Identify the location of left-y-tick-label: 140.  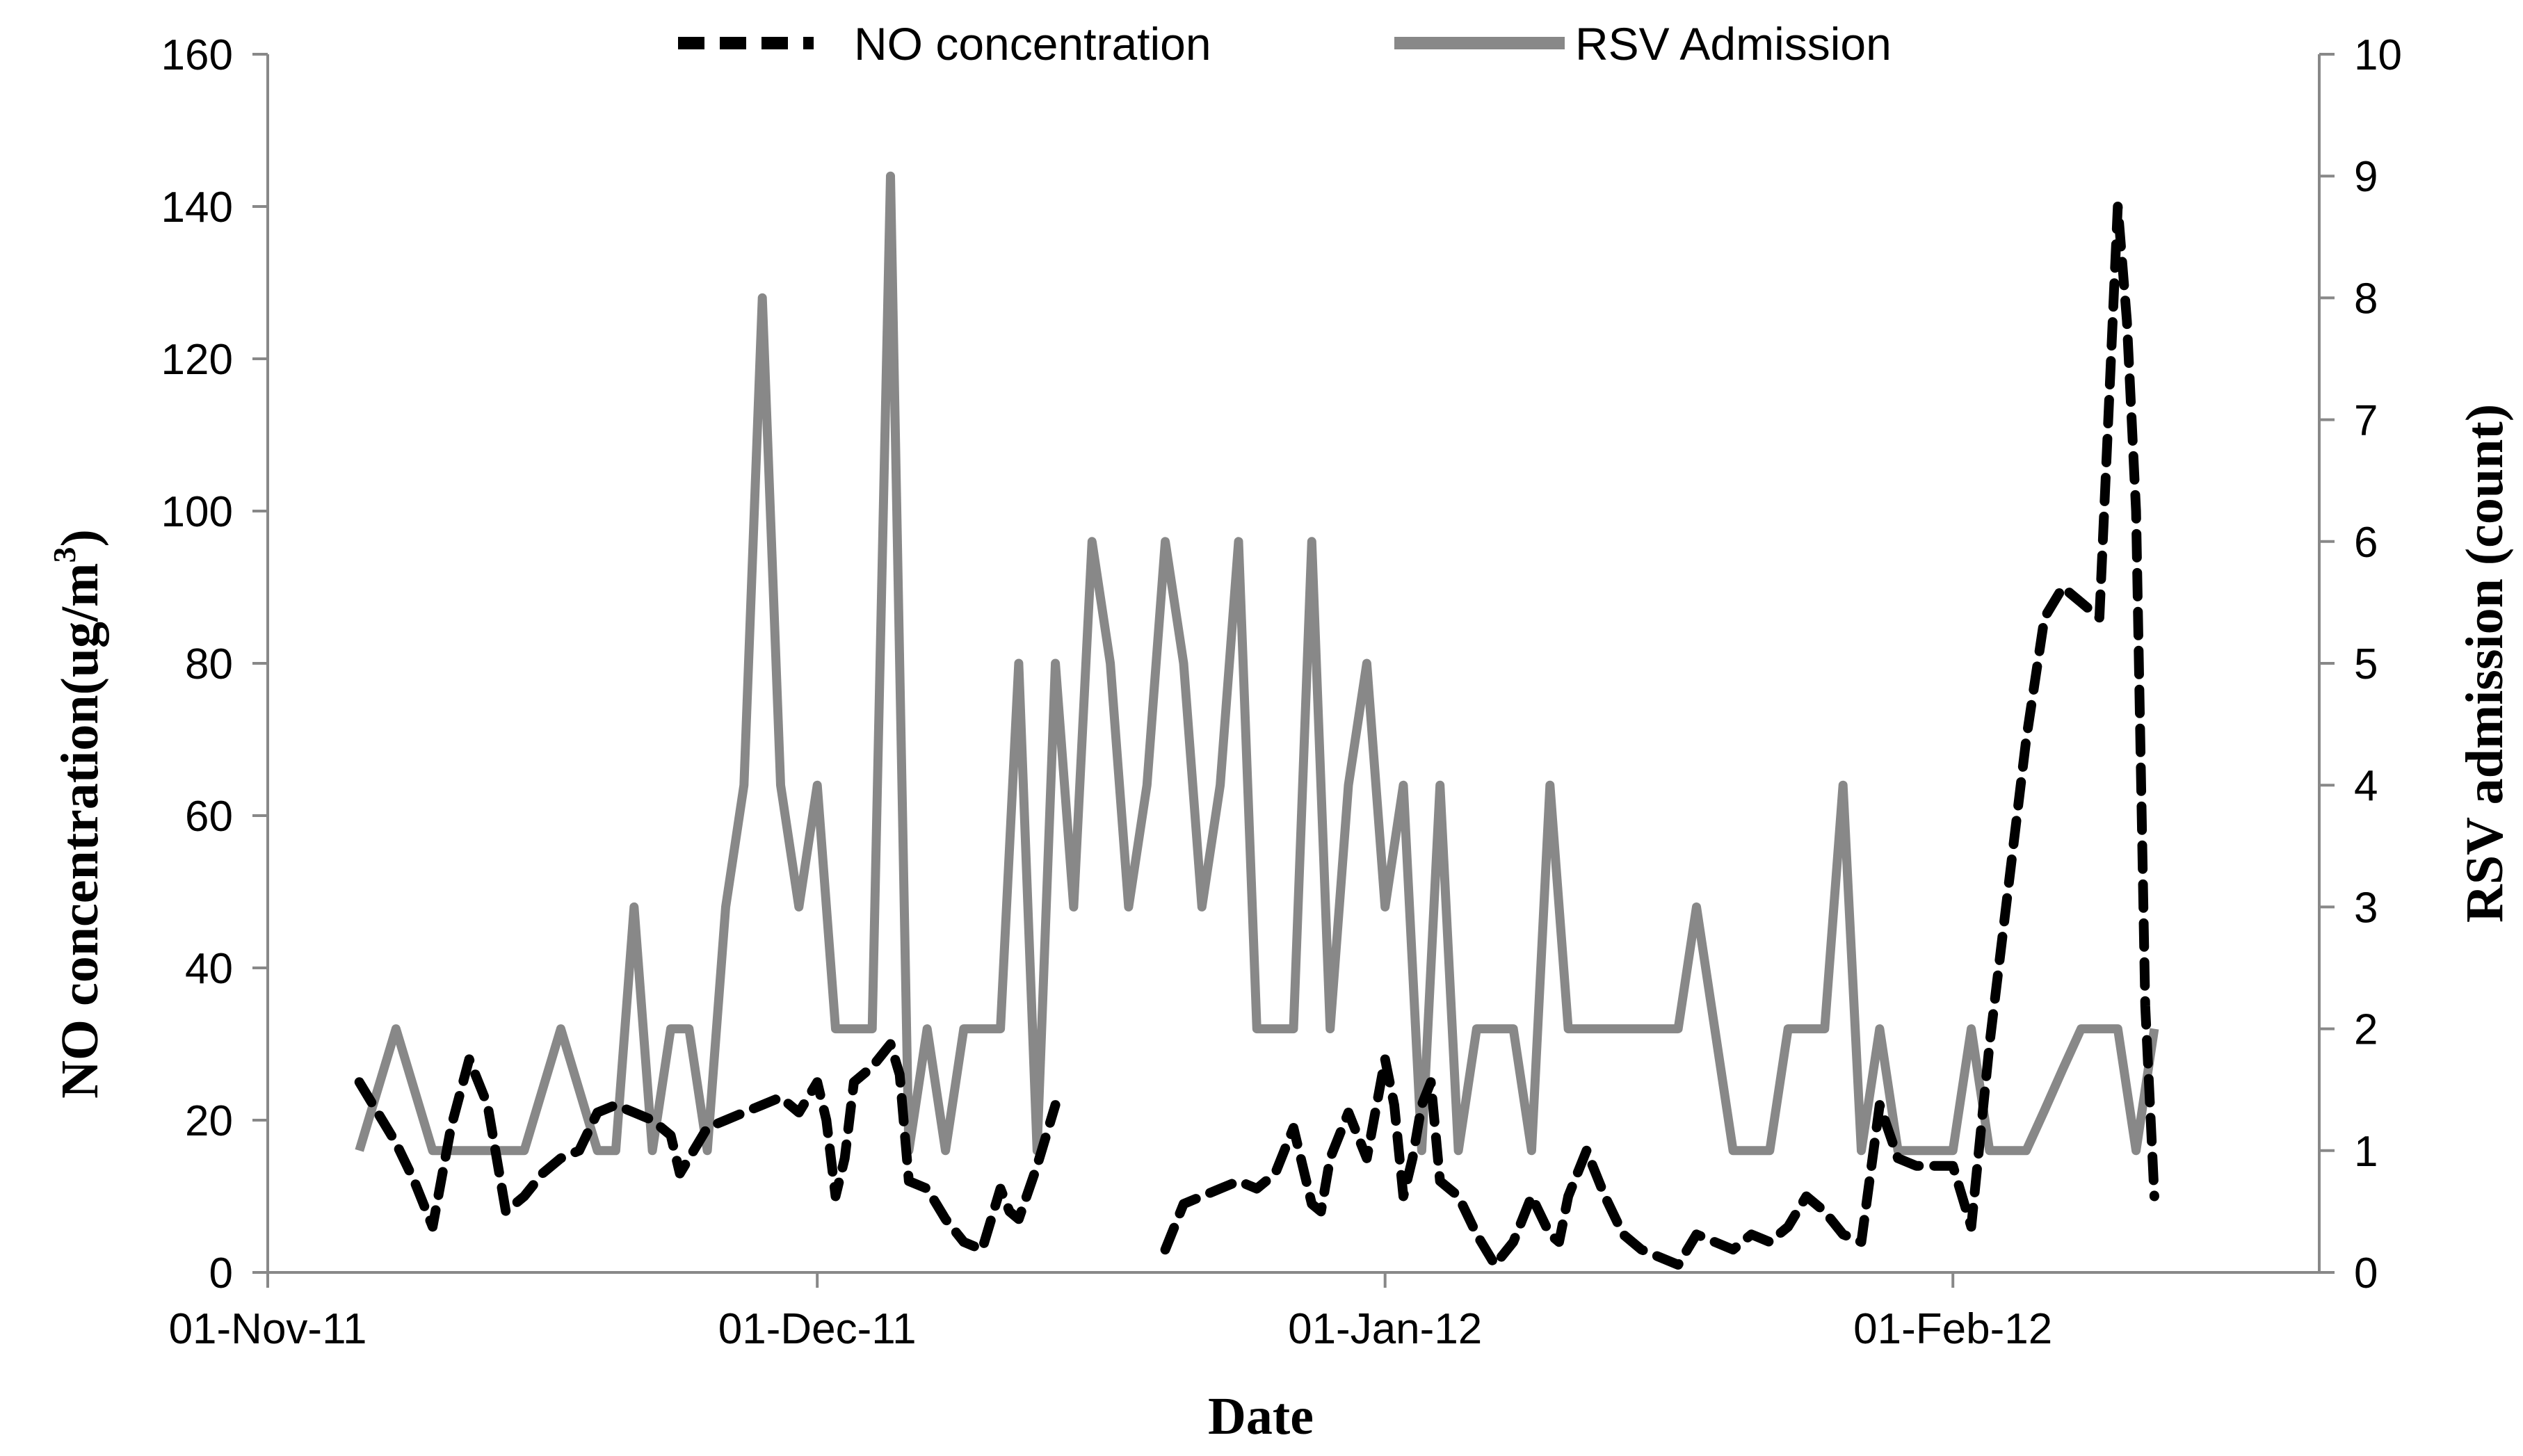
(197, 208).